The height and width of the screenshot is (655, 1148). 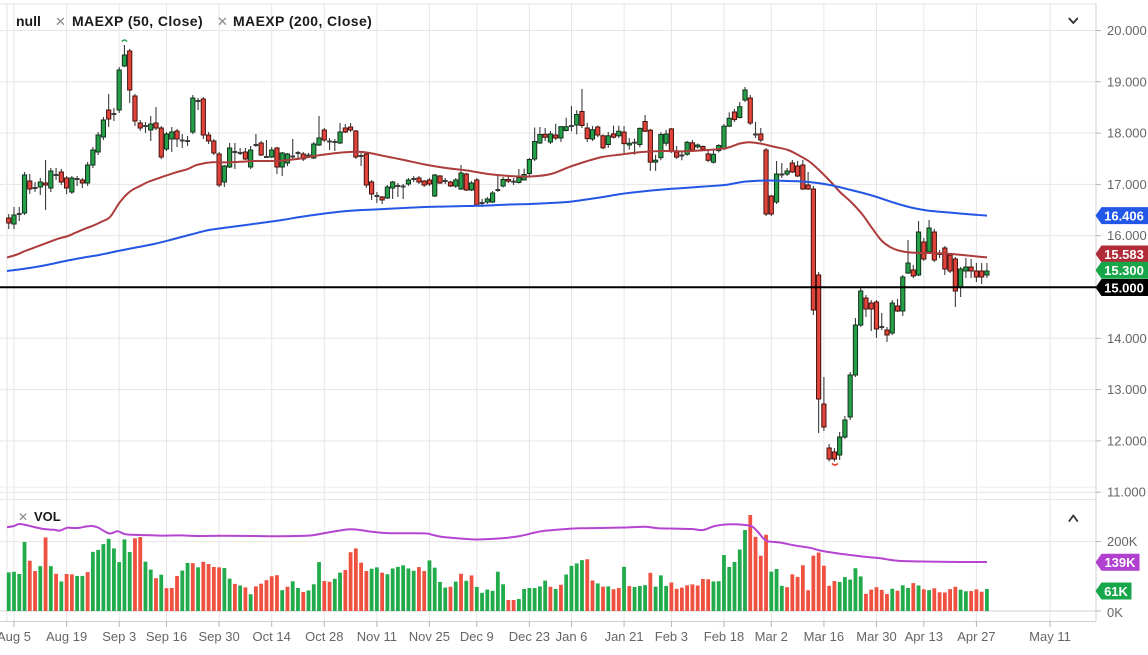 I want to click on svg-text: May 11, so click(x=1050, y=636).